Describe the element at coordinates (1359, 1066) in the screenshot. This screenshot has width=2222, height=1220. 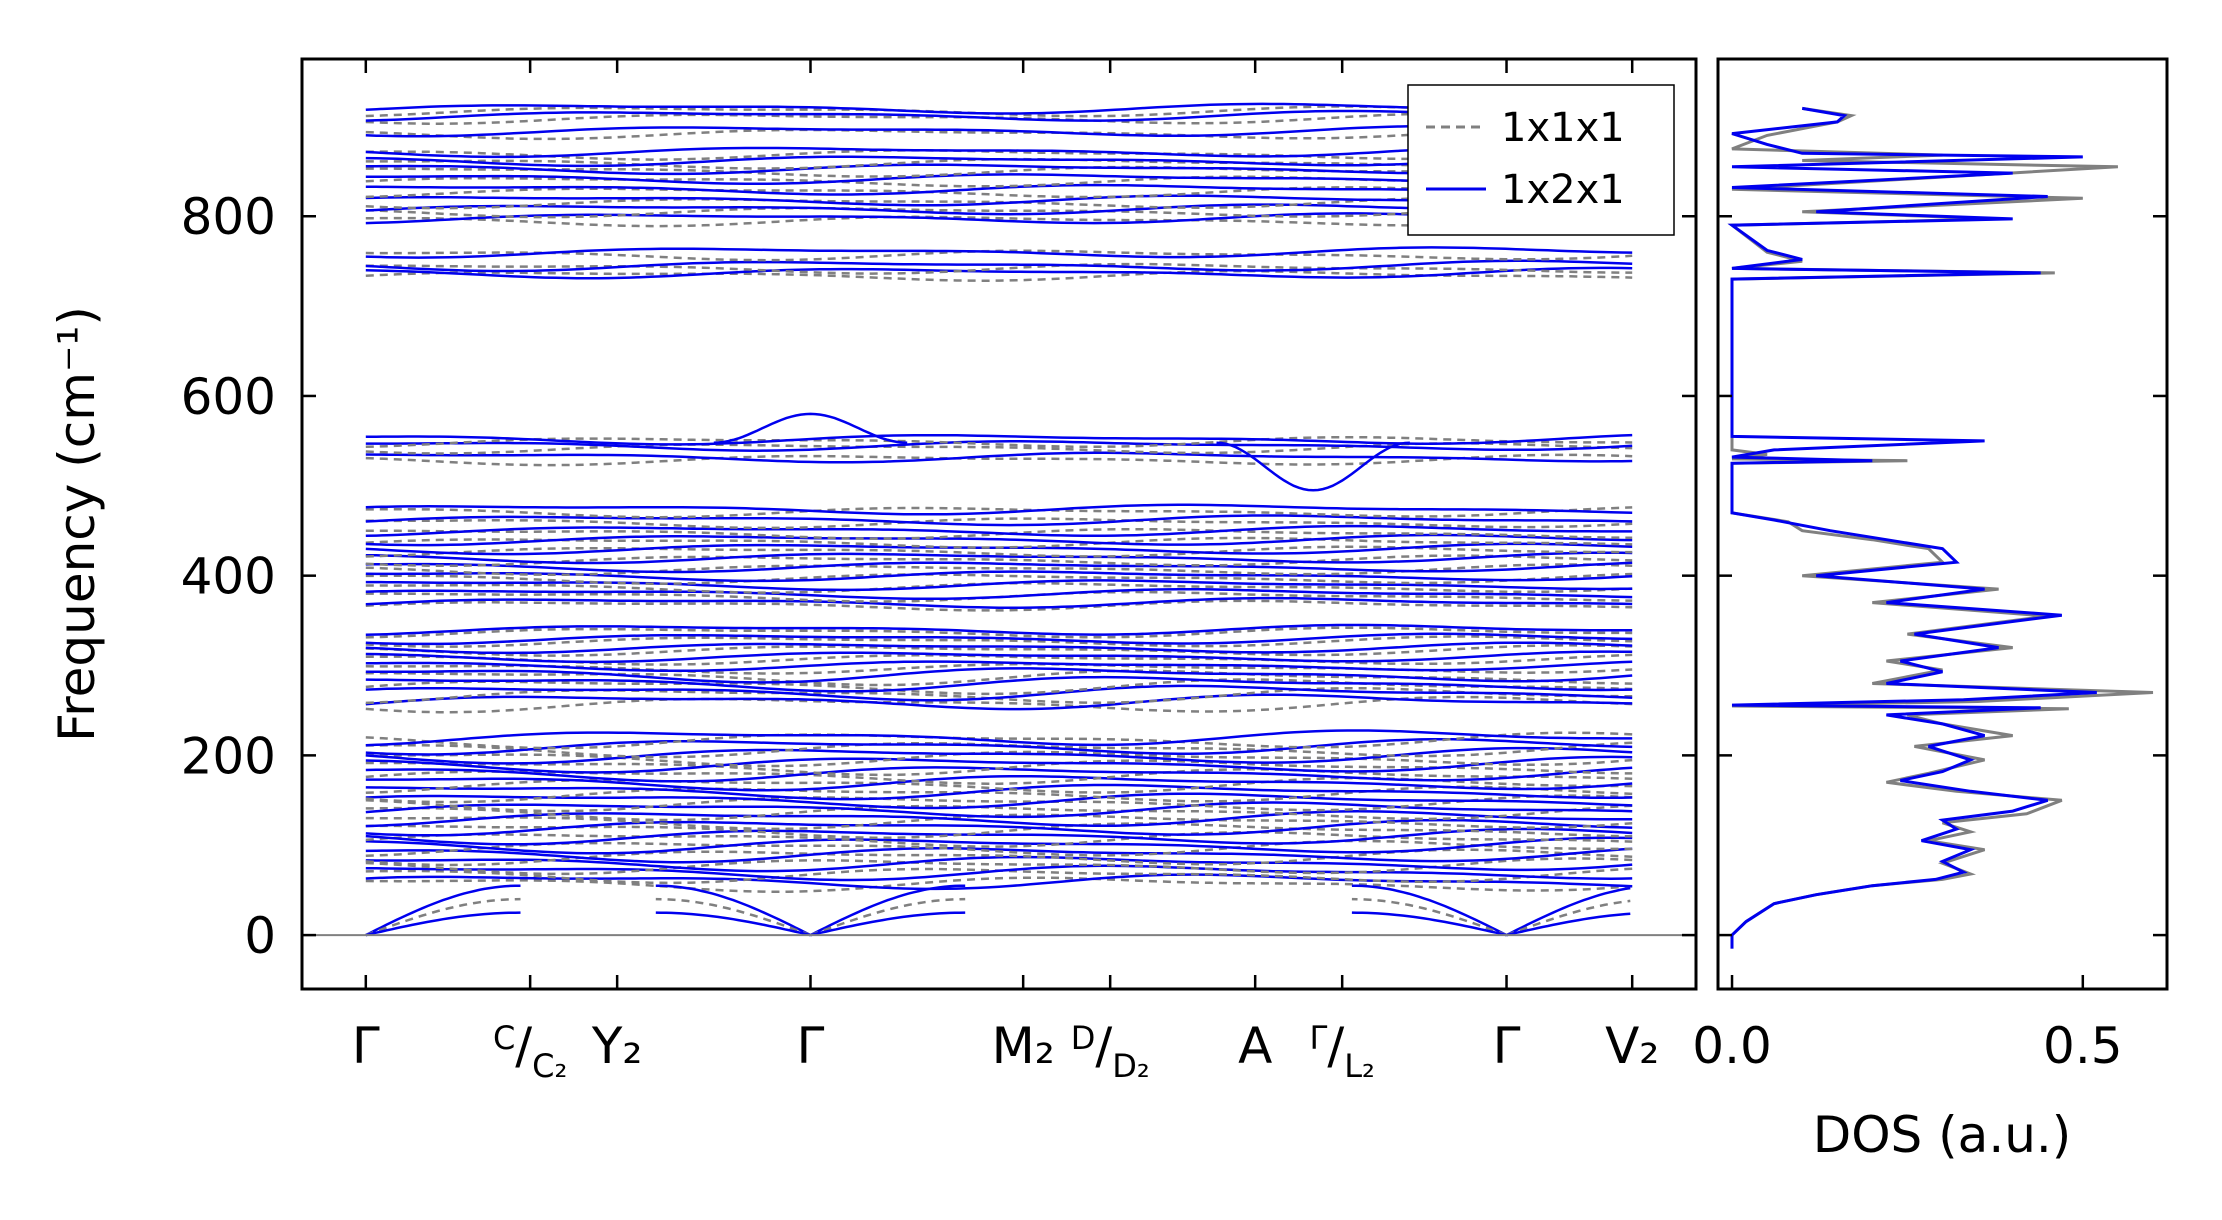
I see `x-tick-denominator: L₂` at that location.